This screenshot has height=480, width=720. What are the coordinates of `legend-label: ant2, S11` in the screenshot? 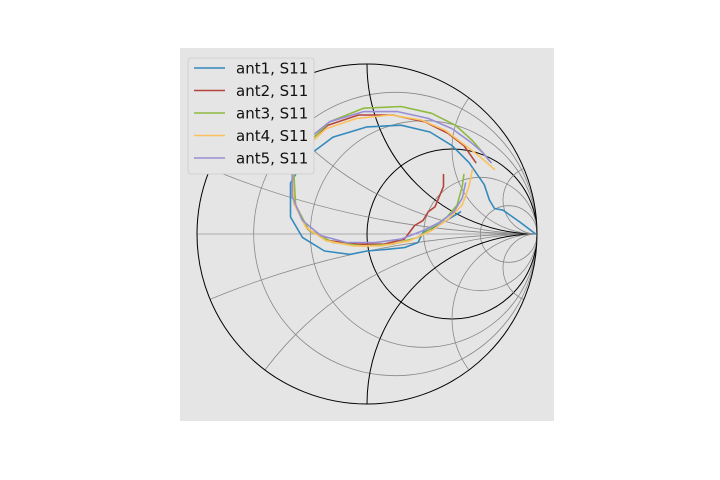 It's located at (272, 91).